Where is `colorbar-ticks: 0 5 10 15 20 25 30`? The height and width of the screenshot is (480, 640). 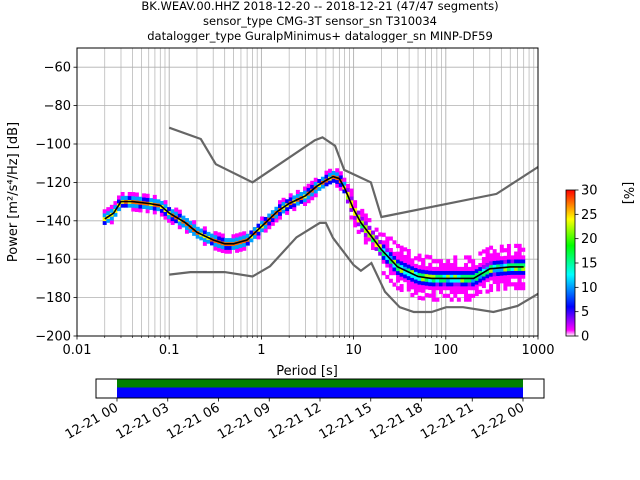
colorbar-ticks: 0 5 10 15 20 25 30 is located at coordinates (586, 264).